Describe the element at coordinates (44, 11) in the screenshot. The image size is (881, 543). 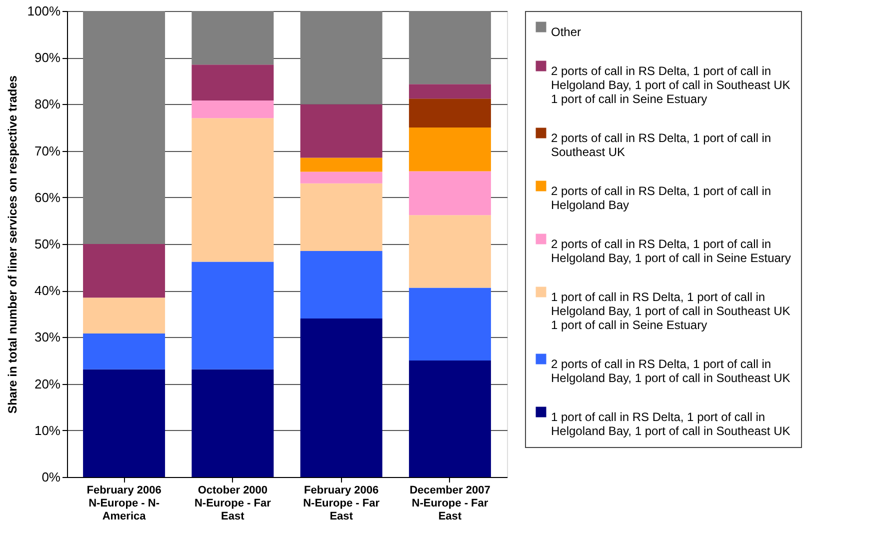
I see `y-tick-label: 100%` at that location.